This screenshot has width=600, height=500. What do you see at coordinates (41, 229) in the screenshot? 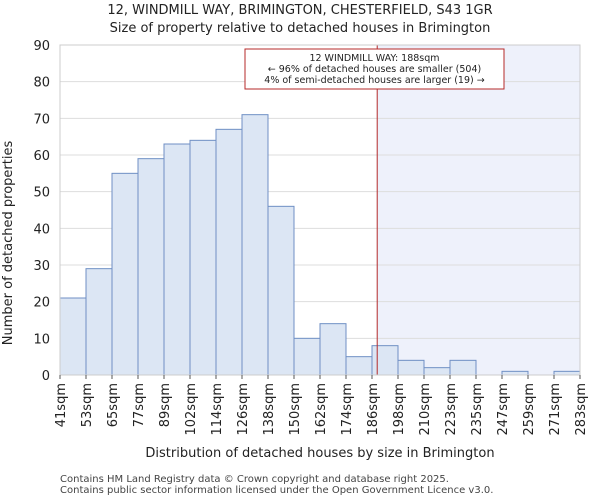
I see `y-tick-label: 40` at bounding box center [41, 229].